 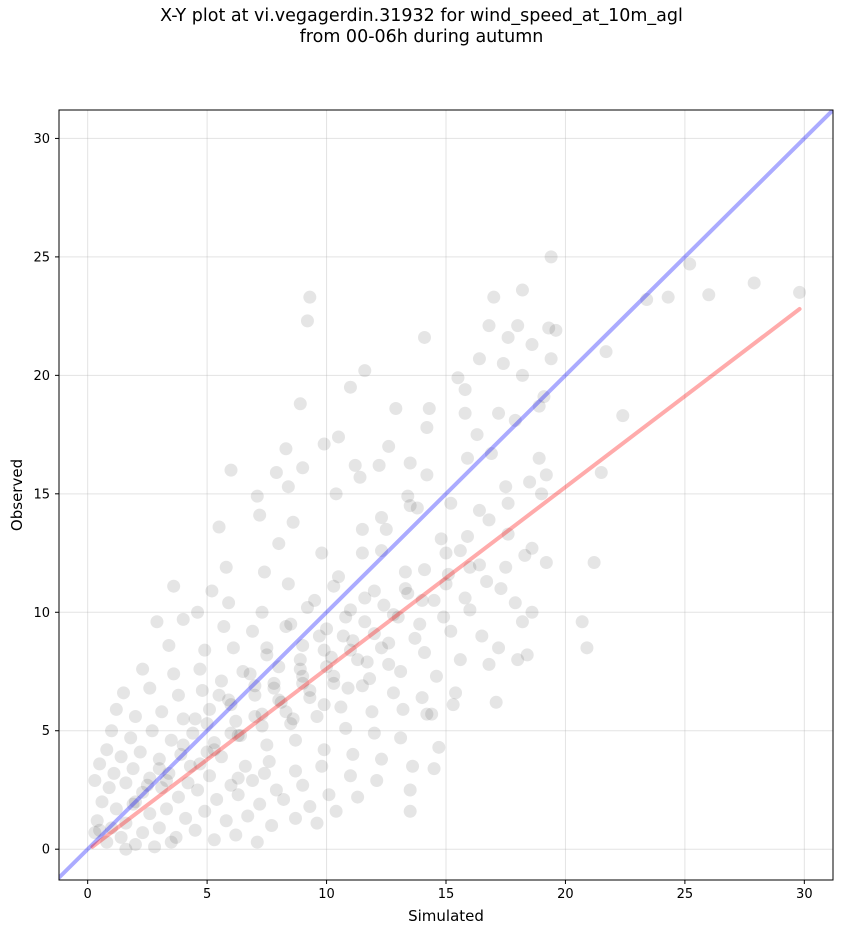 What do you see at coordinates (421, 37) in the screenshot?
I see `chart-title-line-2: from 00-06h during autumn` at bounding box center [421, 37].